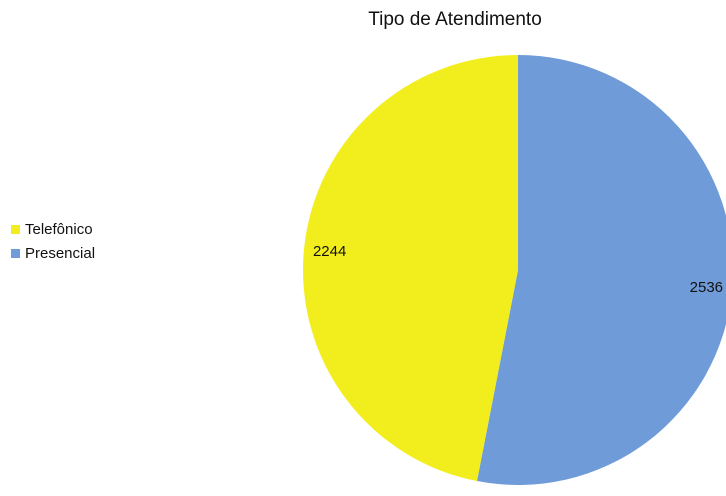 This screenshot has width=726, height=496. I want to click on legend-label: Presencial, so click(60, 253).